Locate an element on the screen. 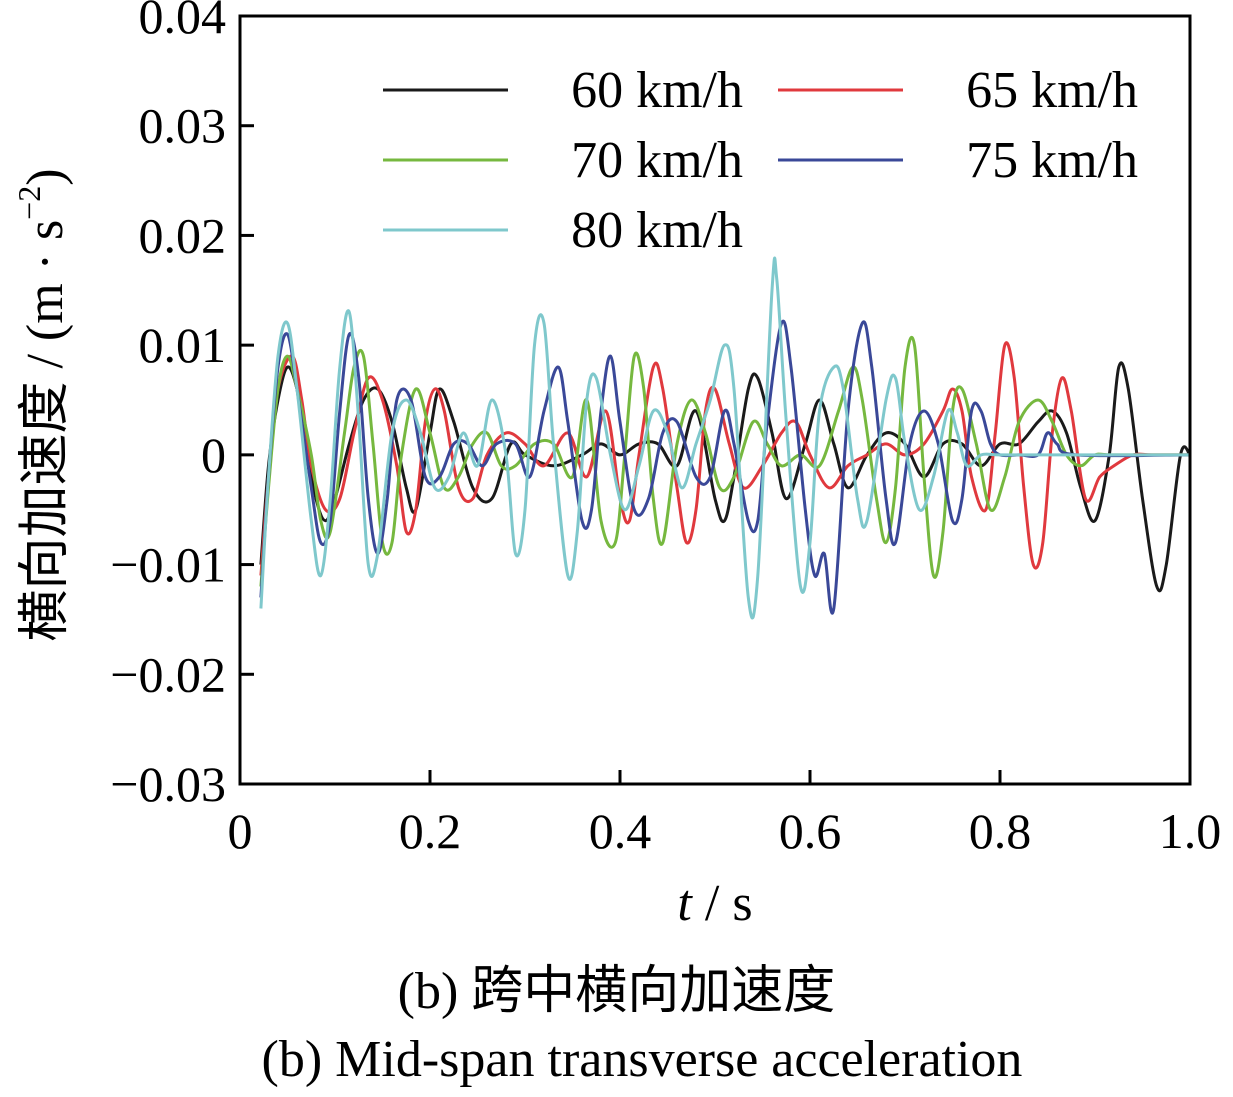  y-tick-label: −0.02 is located at coordinates (168, 674).